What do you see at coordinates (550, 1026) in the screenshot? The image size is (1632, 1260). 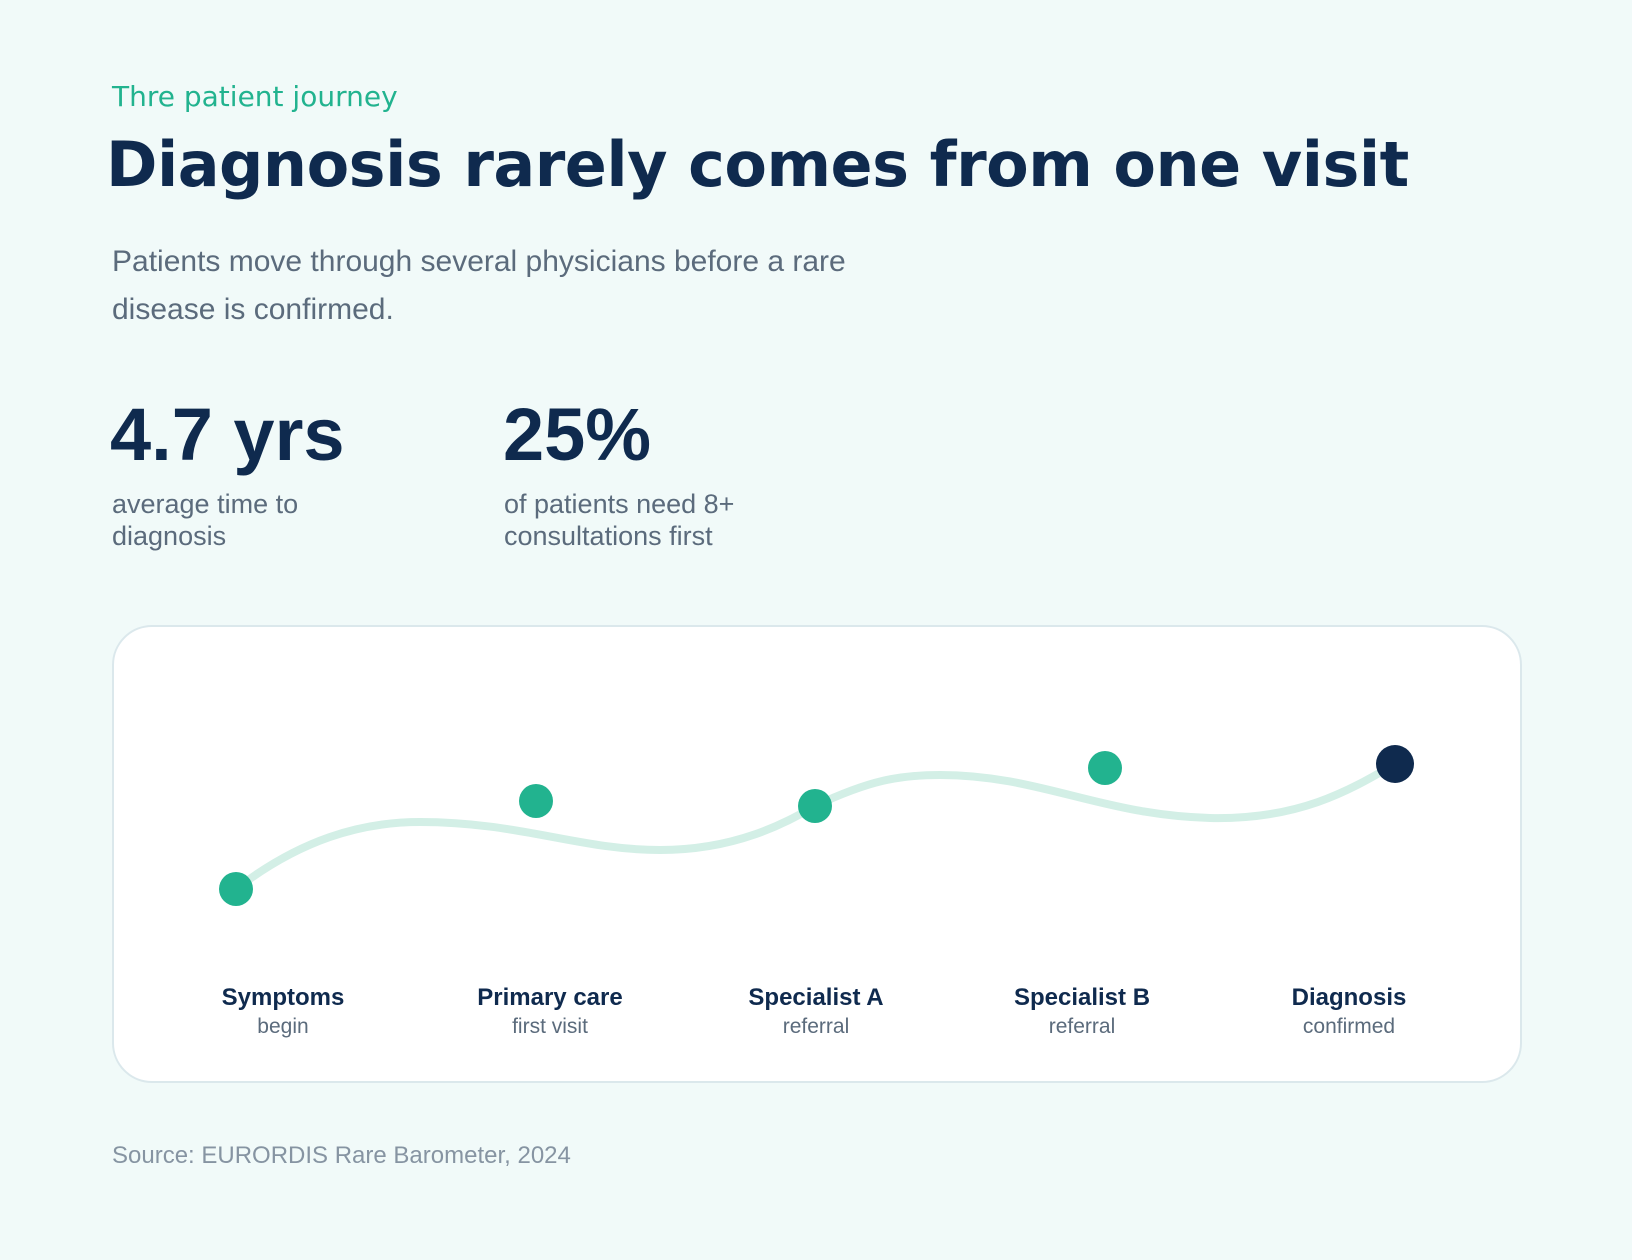 I see `stage-subtitle: first visit` at bounding box center [550, 1026].